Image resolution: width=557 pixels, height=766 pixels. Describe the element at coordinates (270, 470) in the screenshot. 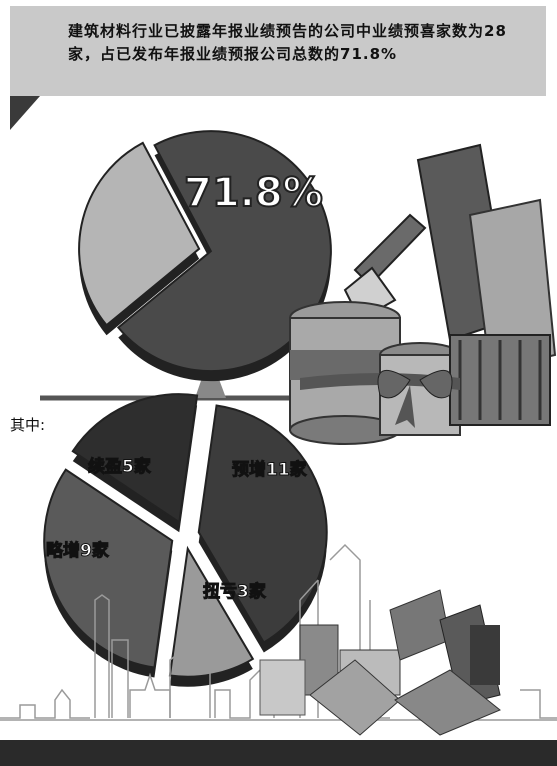

I see `slice-label-yuzeng: 预增11家` at that location.